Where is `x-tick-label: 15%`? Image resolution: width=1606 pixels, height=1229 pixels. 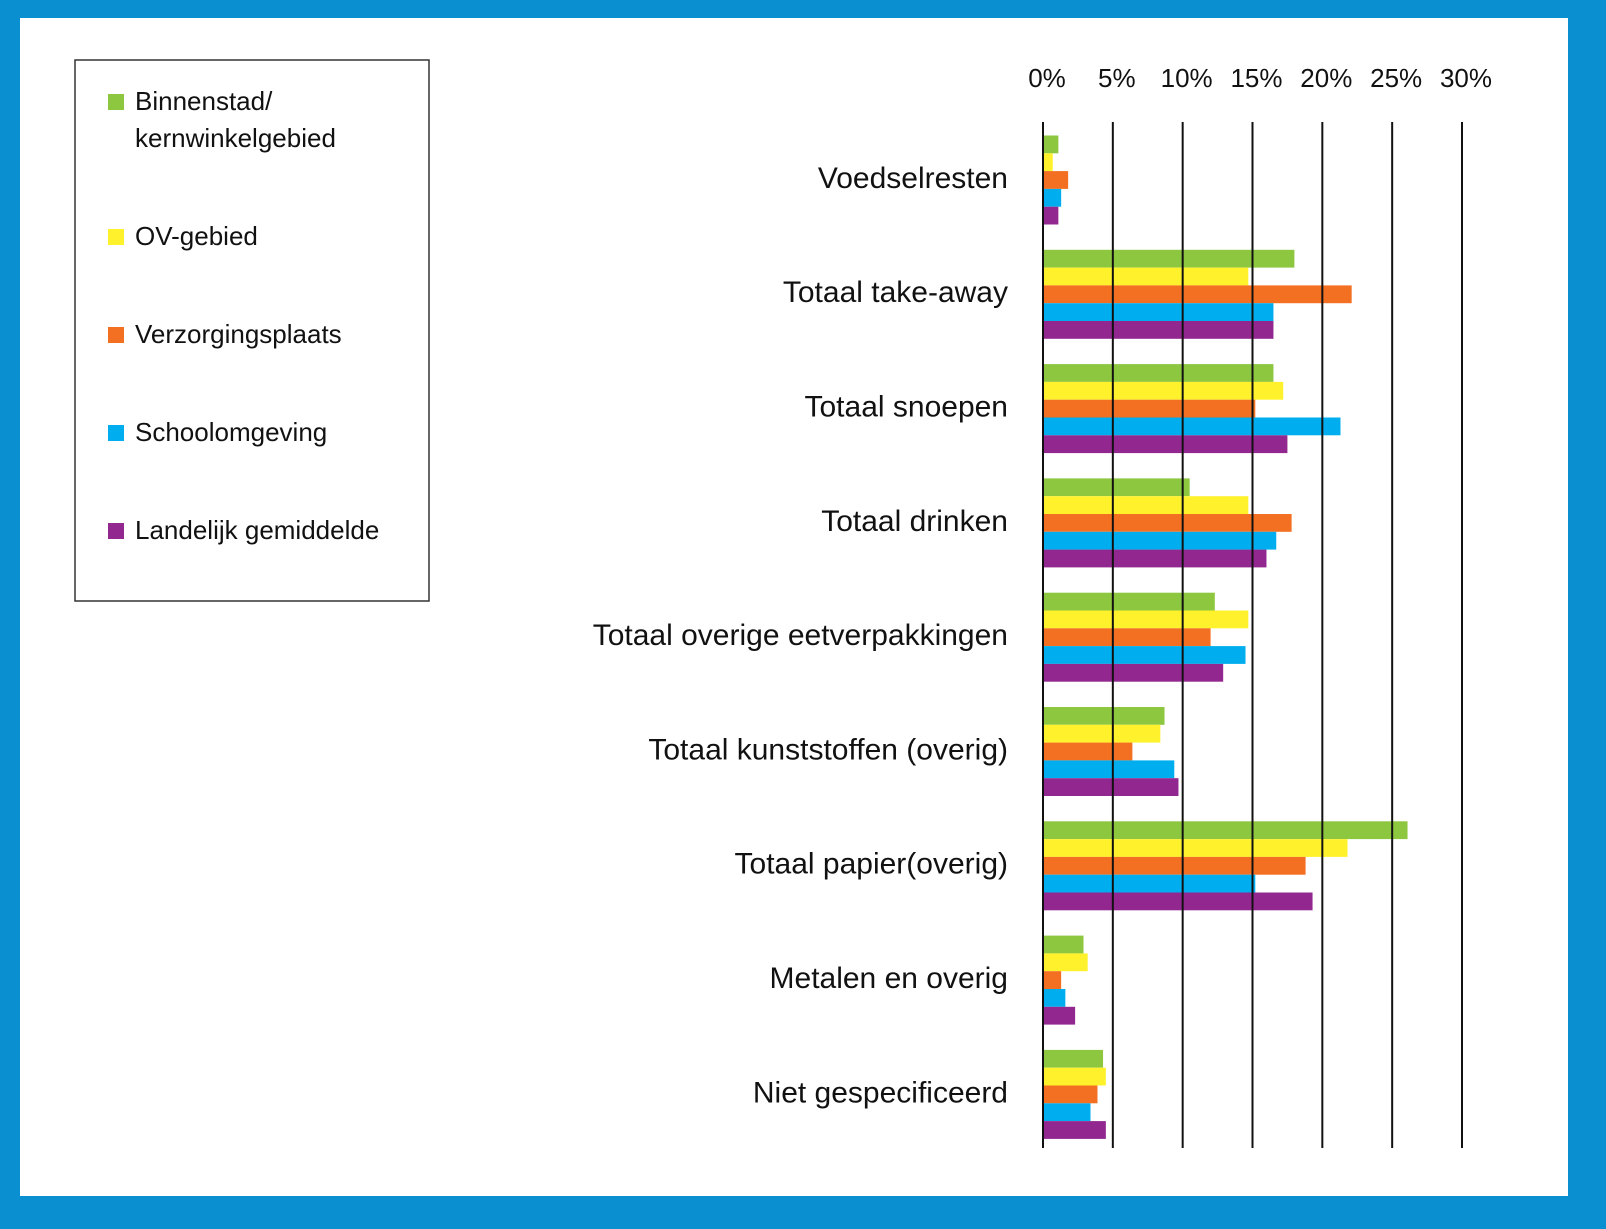
x-tick-label: 15% is located at coordinates (1256, 78).